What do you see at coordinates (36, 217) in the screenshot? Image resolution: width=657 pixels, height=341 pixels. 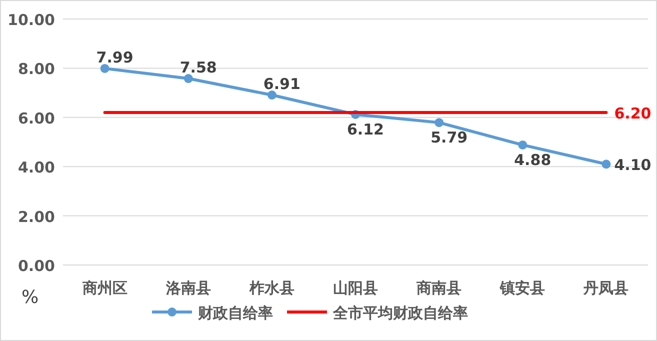 I see `y-tick-label: 2.00` at bounding box center [36, 217].